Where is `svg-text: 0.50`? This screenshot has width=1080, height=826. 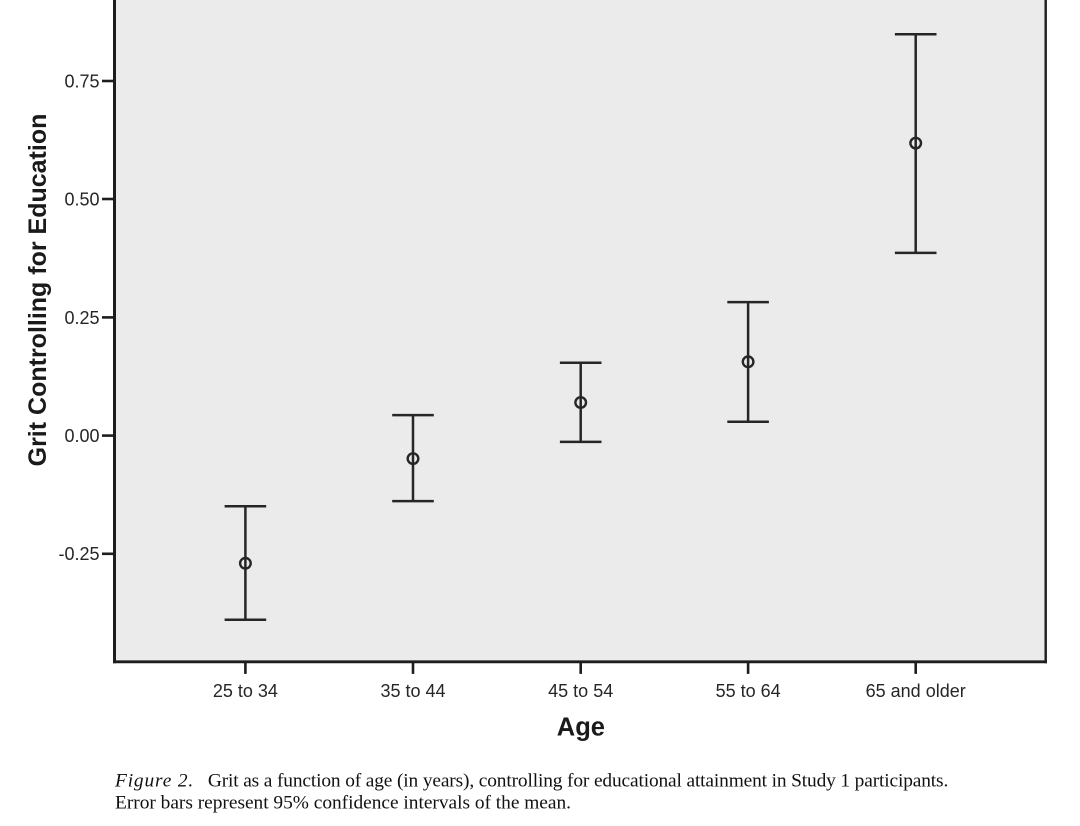
svg-text: 0.50 is located at coordinates (81, 199).